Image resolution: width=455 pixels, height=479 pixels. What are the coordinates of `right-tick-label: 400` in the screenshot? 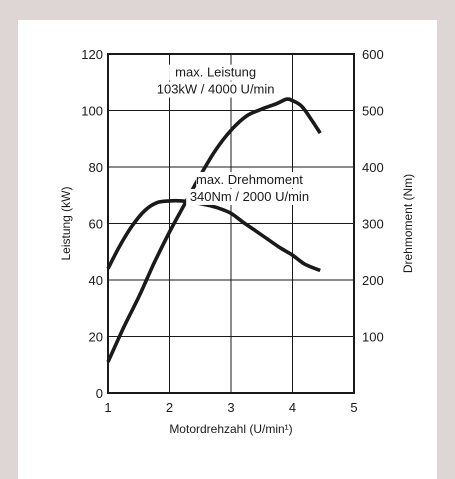 It's located at (373, 167).